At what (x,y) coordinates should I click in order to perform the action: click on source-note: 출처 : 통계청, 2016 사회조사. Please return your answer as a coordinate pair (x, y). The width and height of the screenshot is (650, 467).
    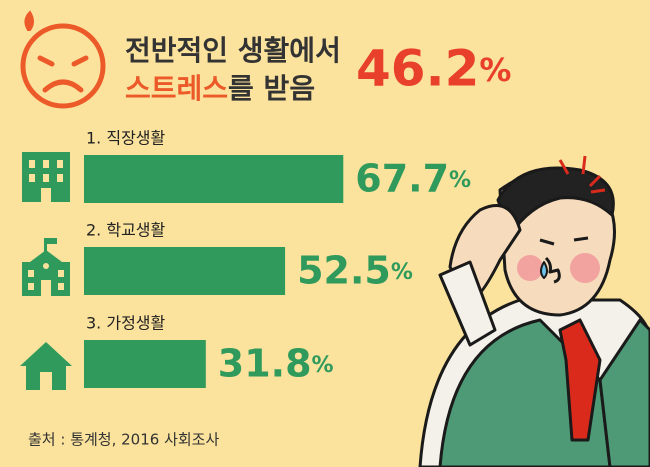
    Looking at the image, I should click on (123, 440).